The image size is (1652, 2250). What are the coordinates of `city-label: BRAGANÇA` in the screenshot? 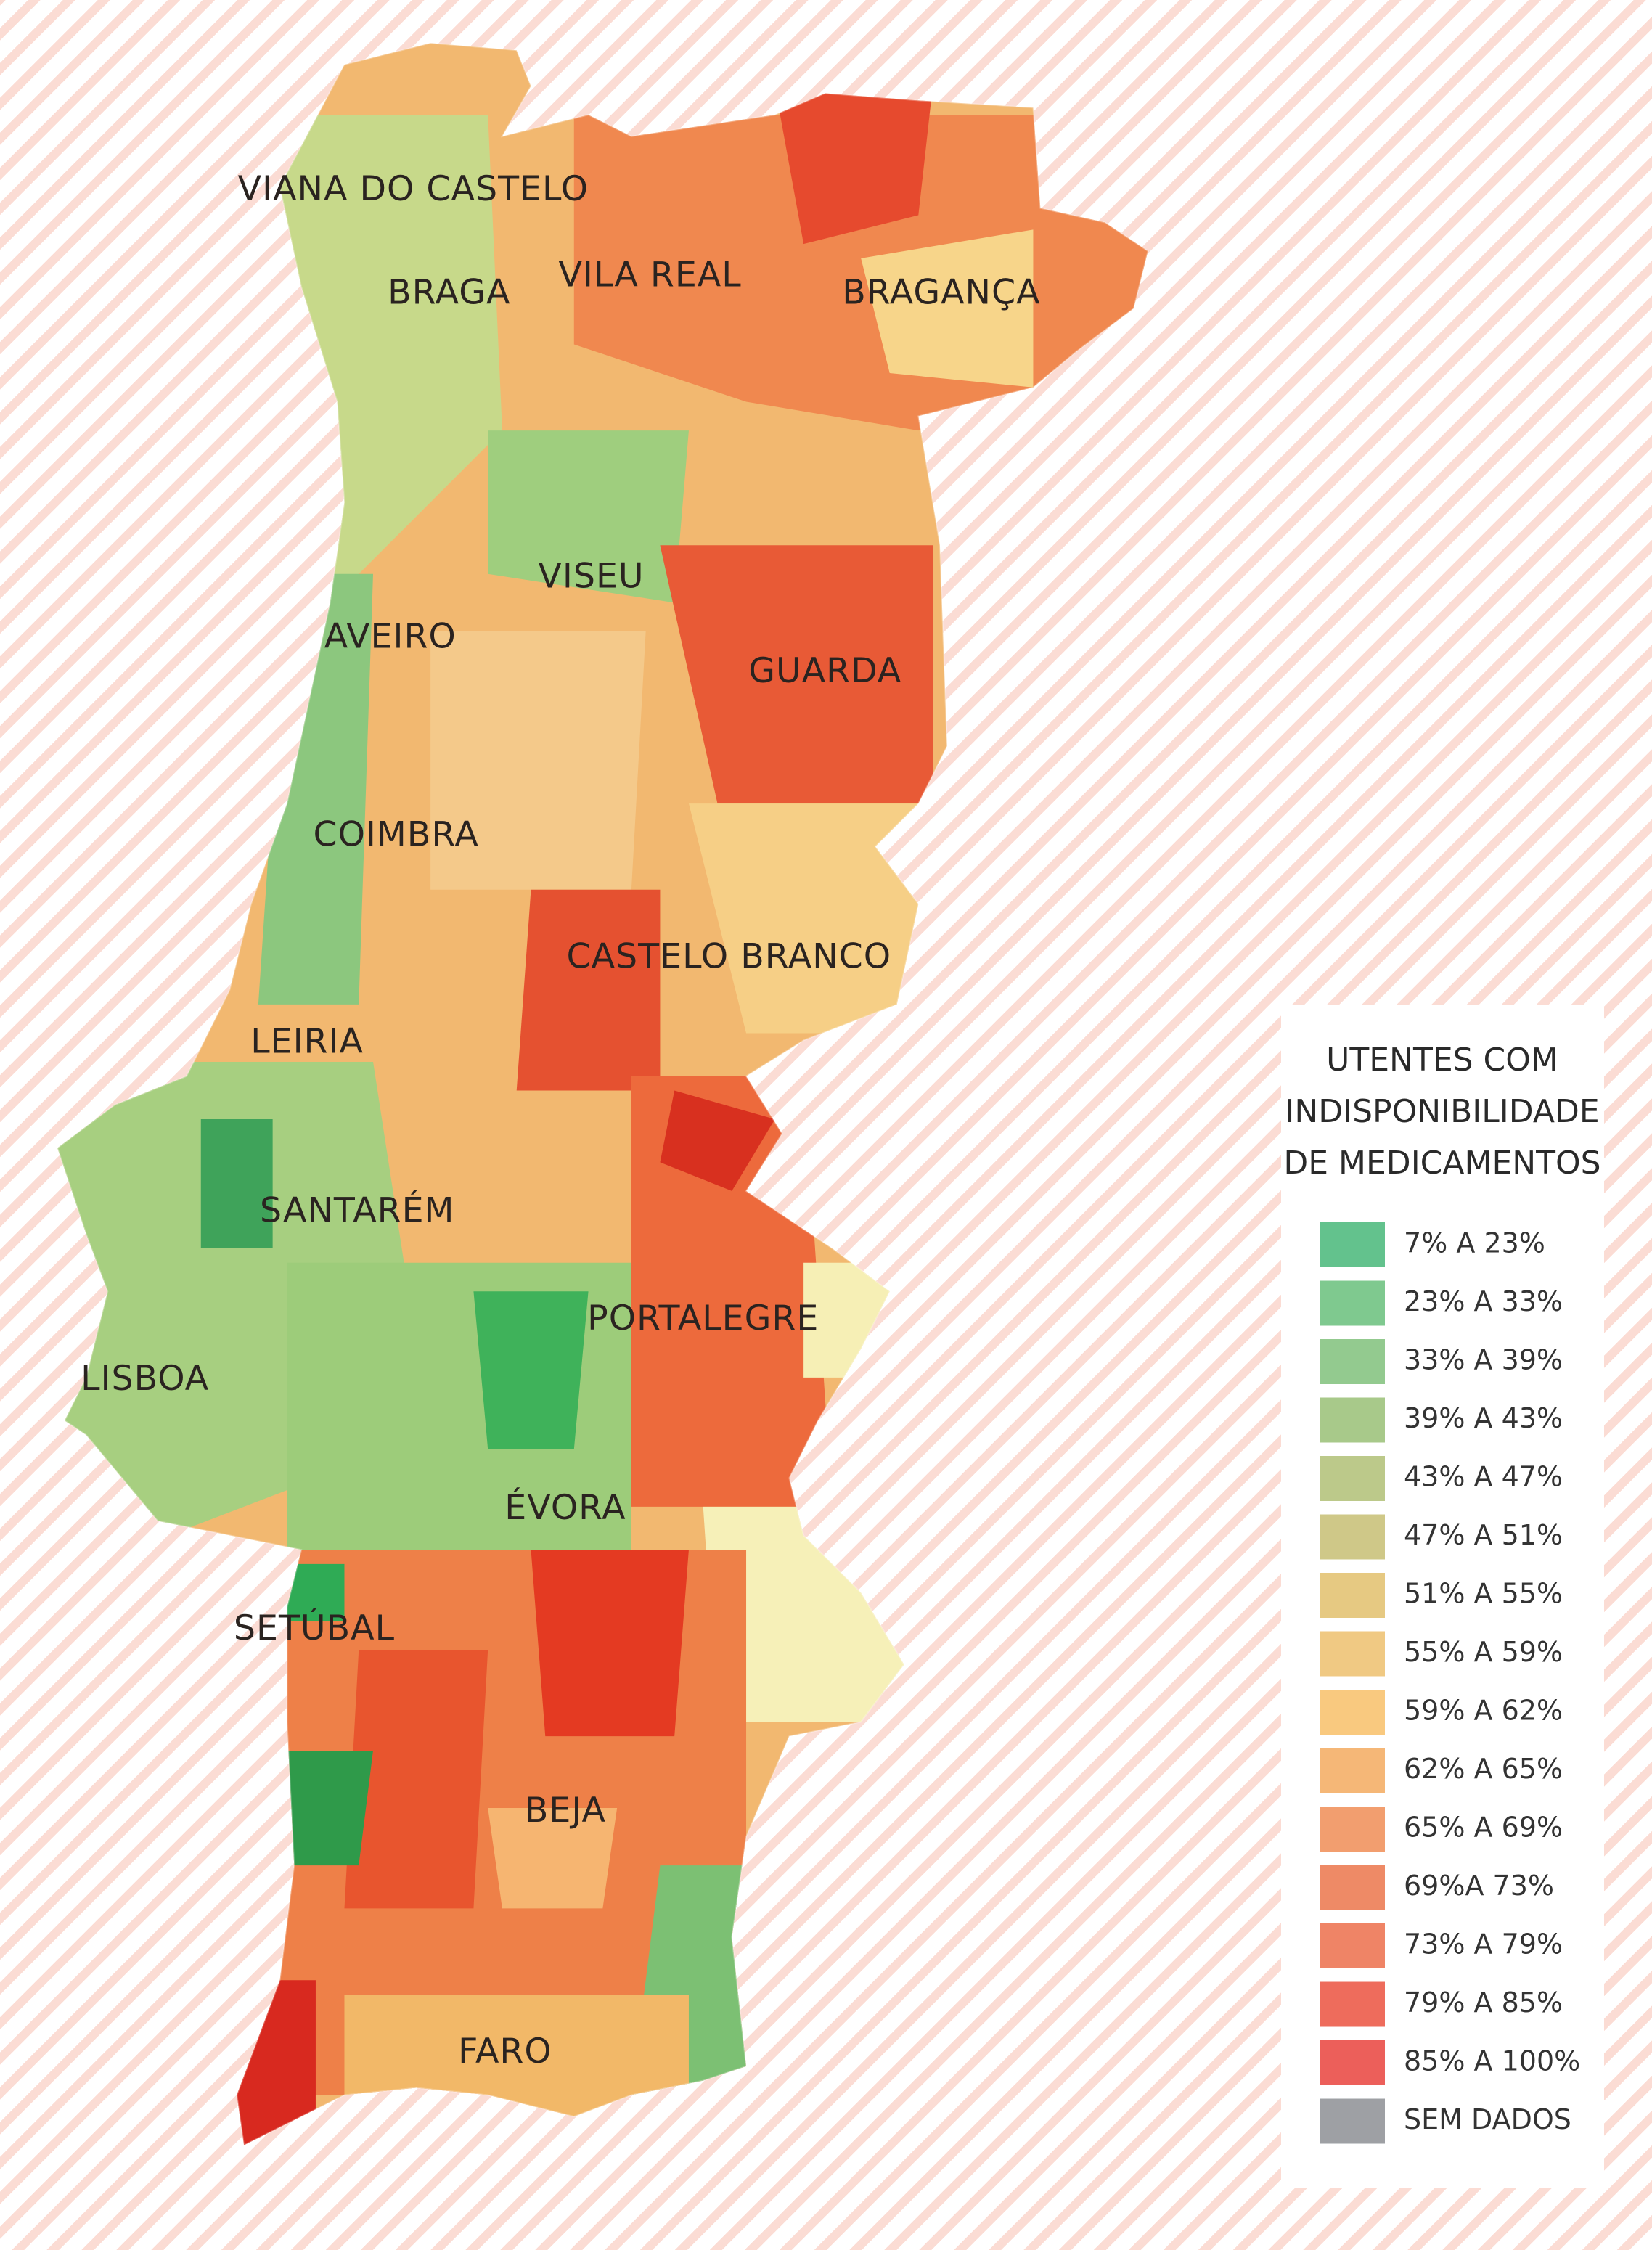 It's located at (941, 292).